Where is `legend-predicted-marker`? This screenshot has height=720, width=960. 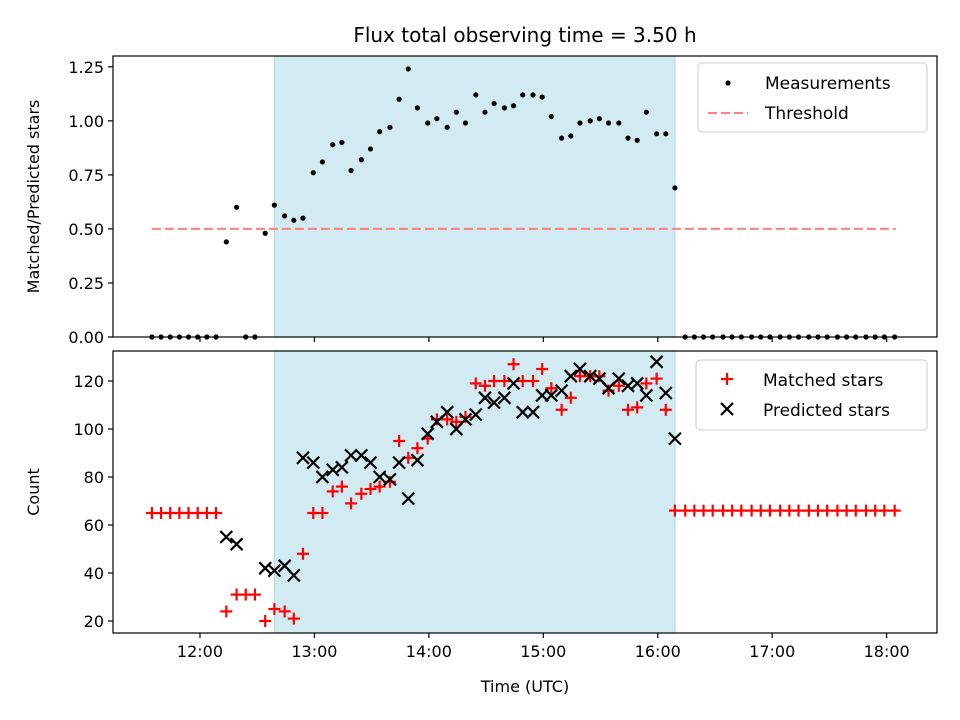 legend-predicted-marker is located at coordinates (727, 409).